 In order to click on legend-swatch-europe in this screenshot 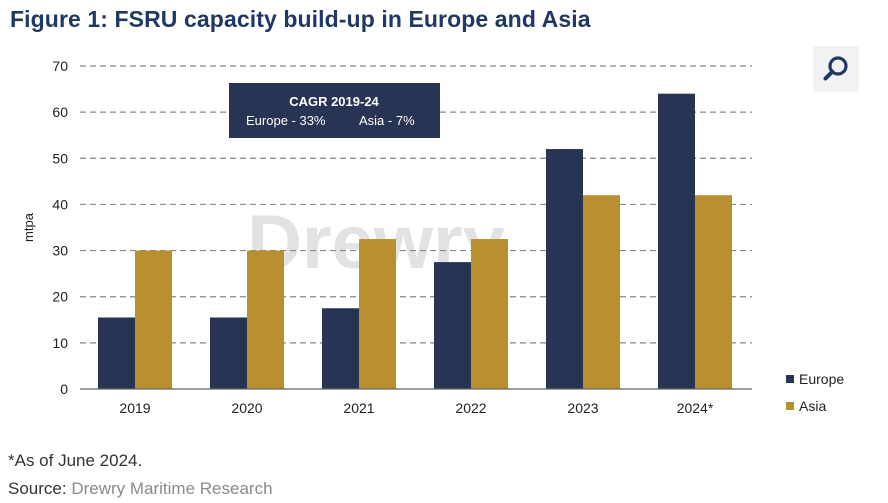, I will do `click(790, 379)`.